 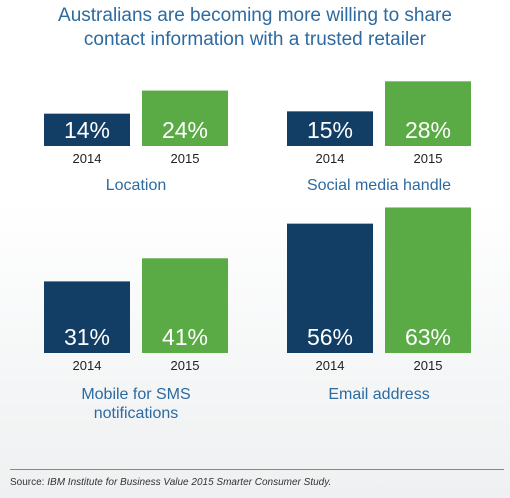 What do you see at coordinates (379, 185) in the screenshot?
I see `panel-title: Social media handle` at bounding box center [379, 185].